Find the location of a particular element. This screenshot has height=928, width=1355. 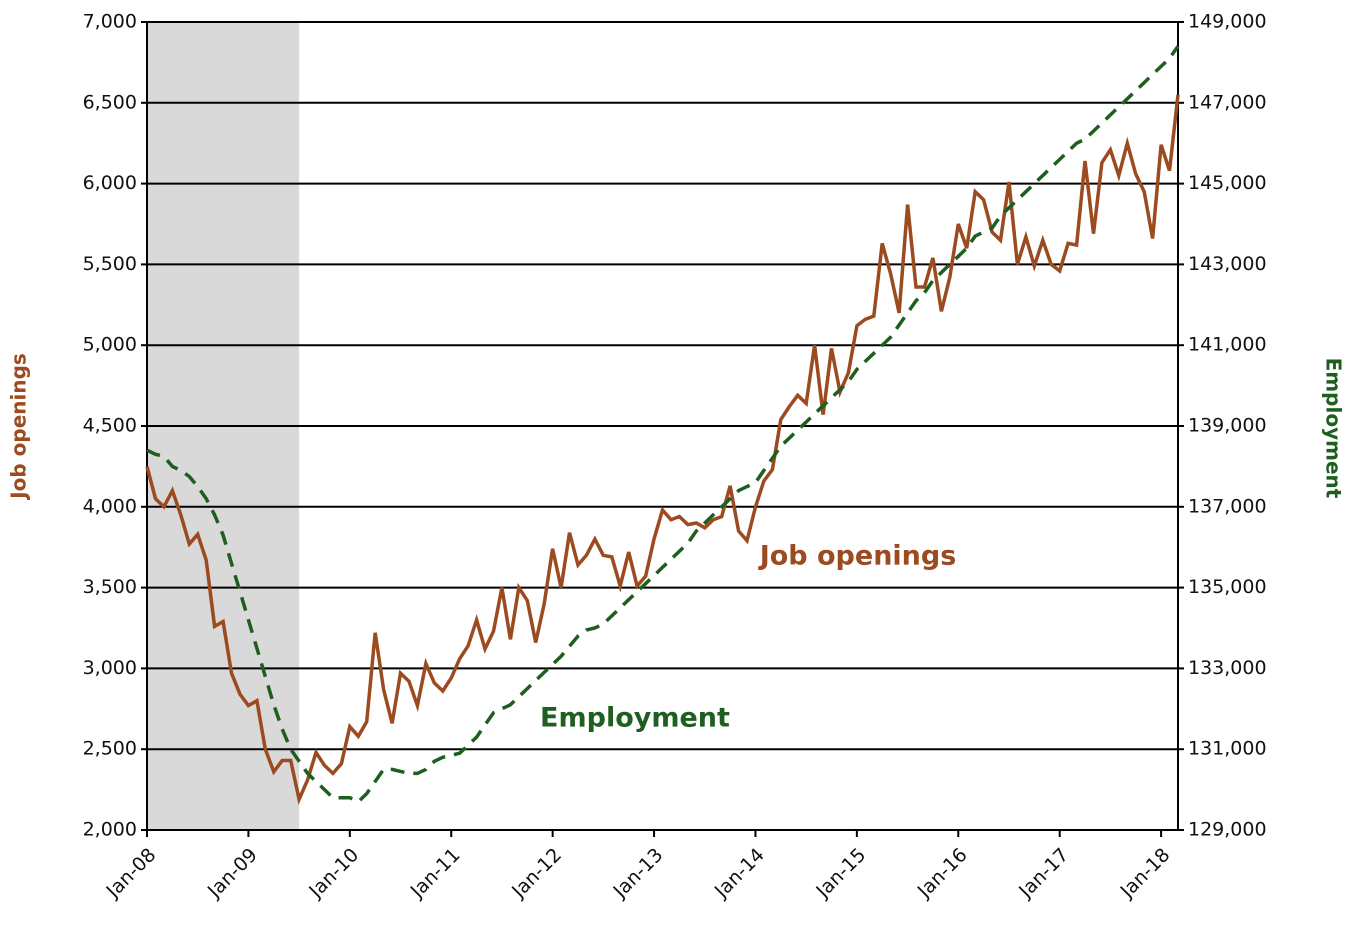

y2-tick-label: 149,000 is located at coordinates (1227, 22).